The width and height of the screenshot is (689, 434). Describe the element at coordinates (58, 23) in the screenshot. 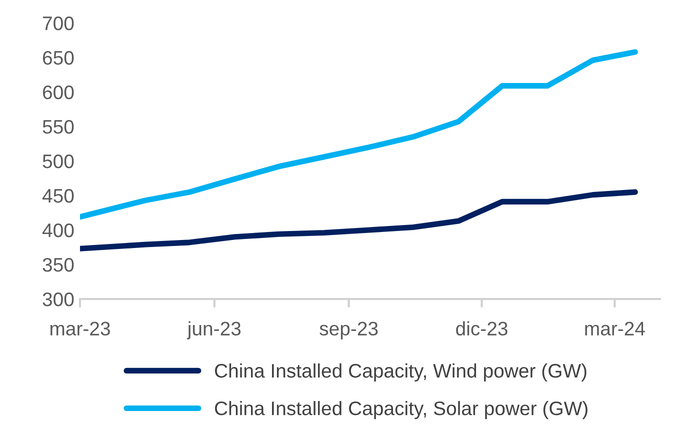

I see `y-tick-label: 700` at that location.